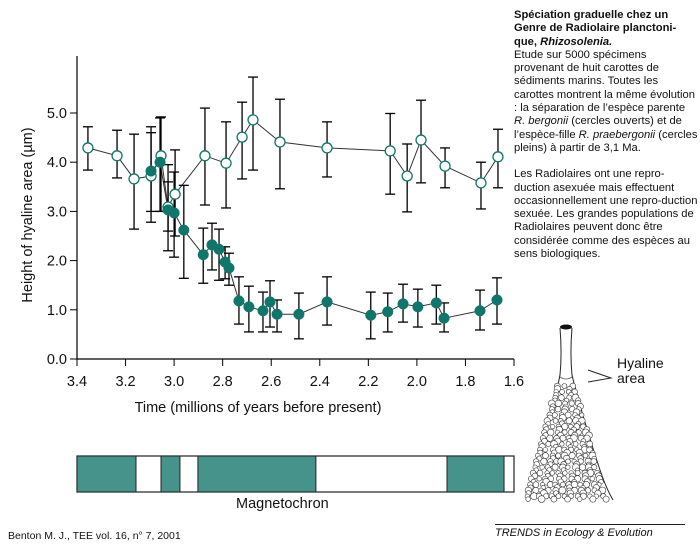  What do you see at coordinates (57, 360) in the screenshot?
I see `y-tick-label: 0.0` at bounding box center [57, 360].